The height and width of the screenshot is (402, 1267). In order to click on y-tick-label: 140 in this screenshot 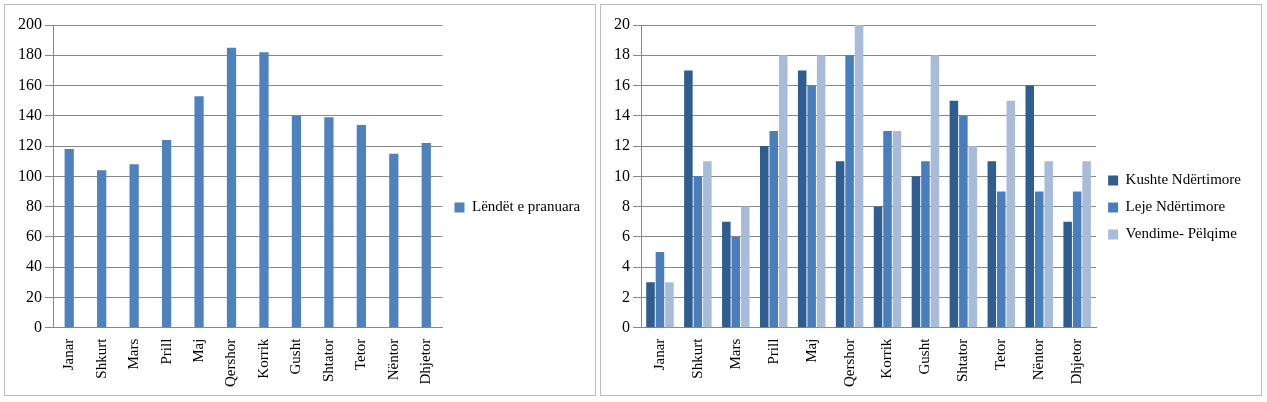, I will do `click(30, 115)`.